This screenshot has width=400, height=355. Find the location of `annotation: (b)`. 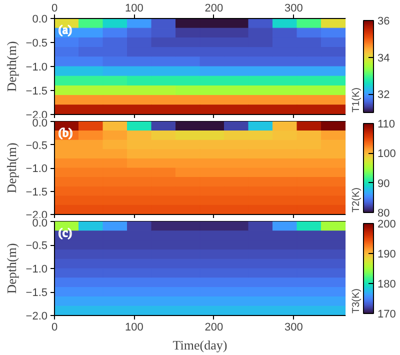

annotation: (b) is located at coordinates (65, 133).